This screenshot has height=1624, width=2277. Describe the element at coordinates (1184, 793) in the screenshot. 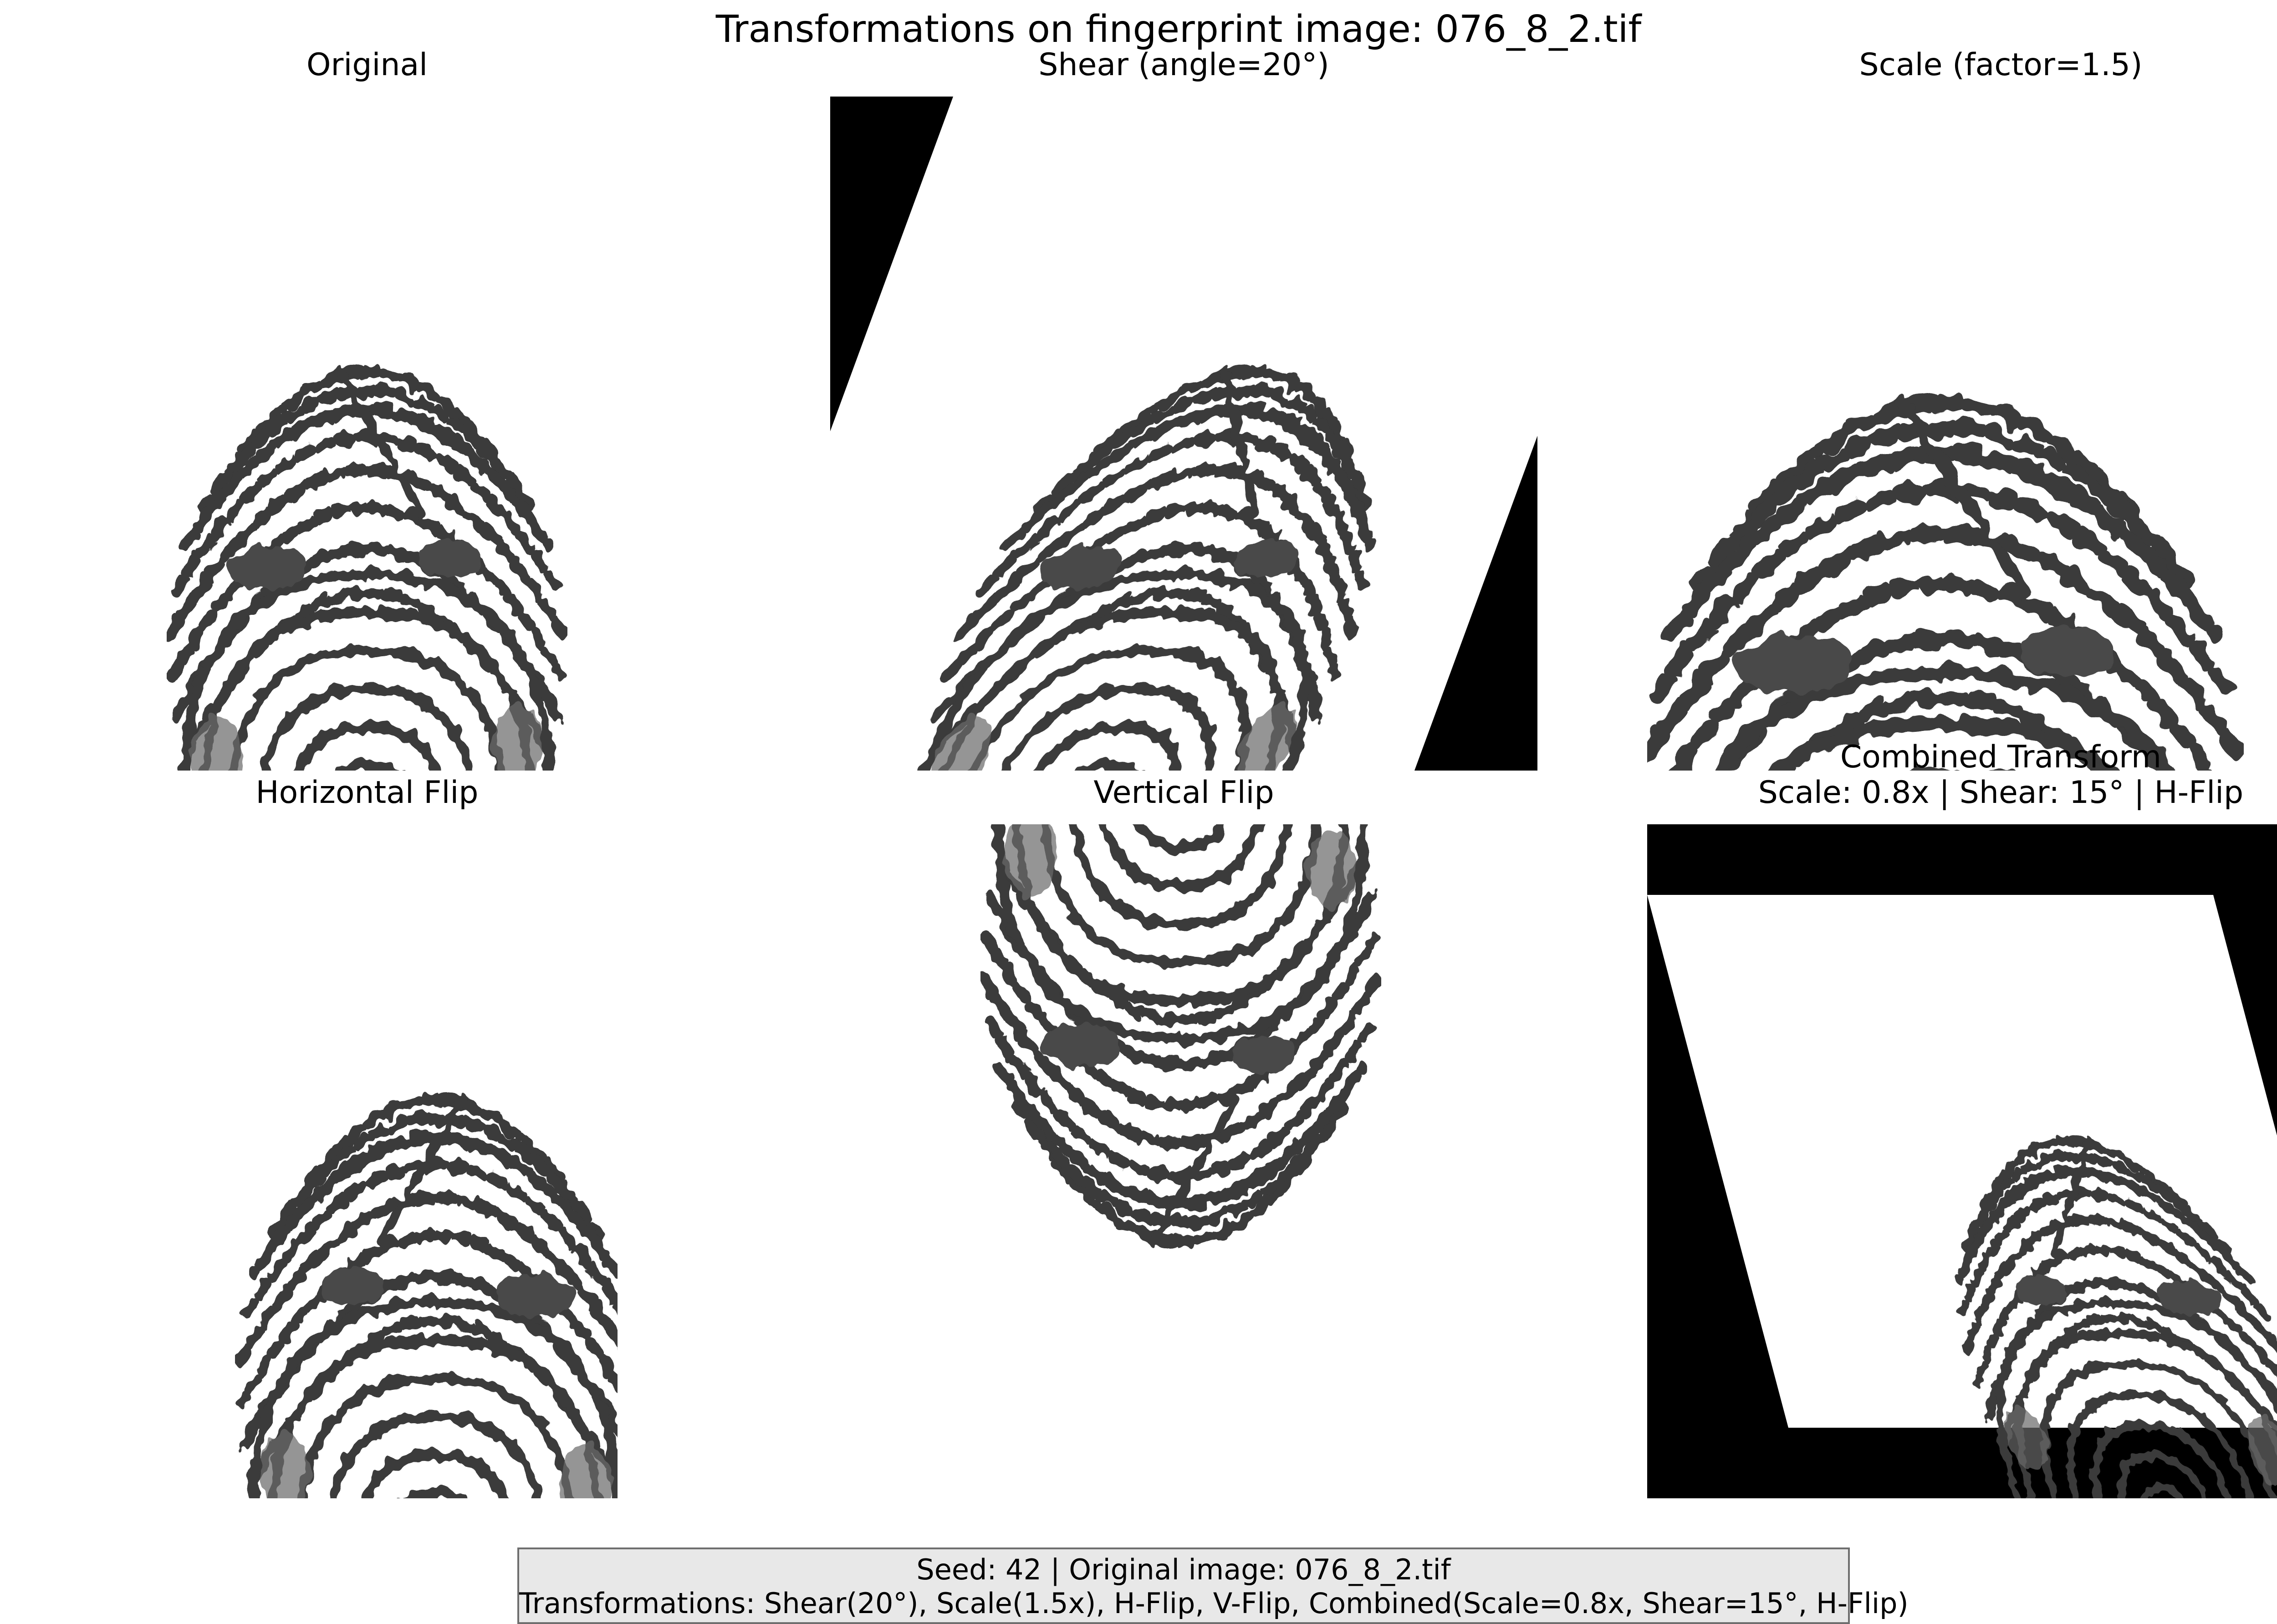

I see `panel-title-vertical-flip: Vertical Flip` at that location.